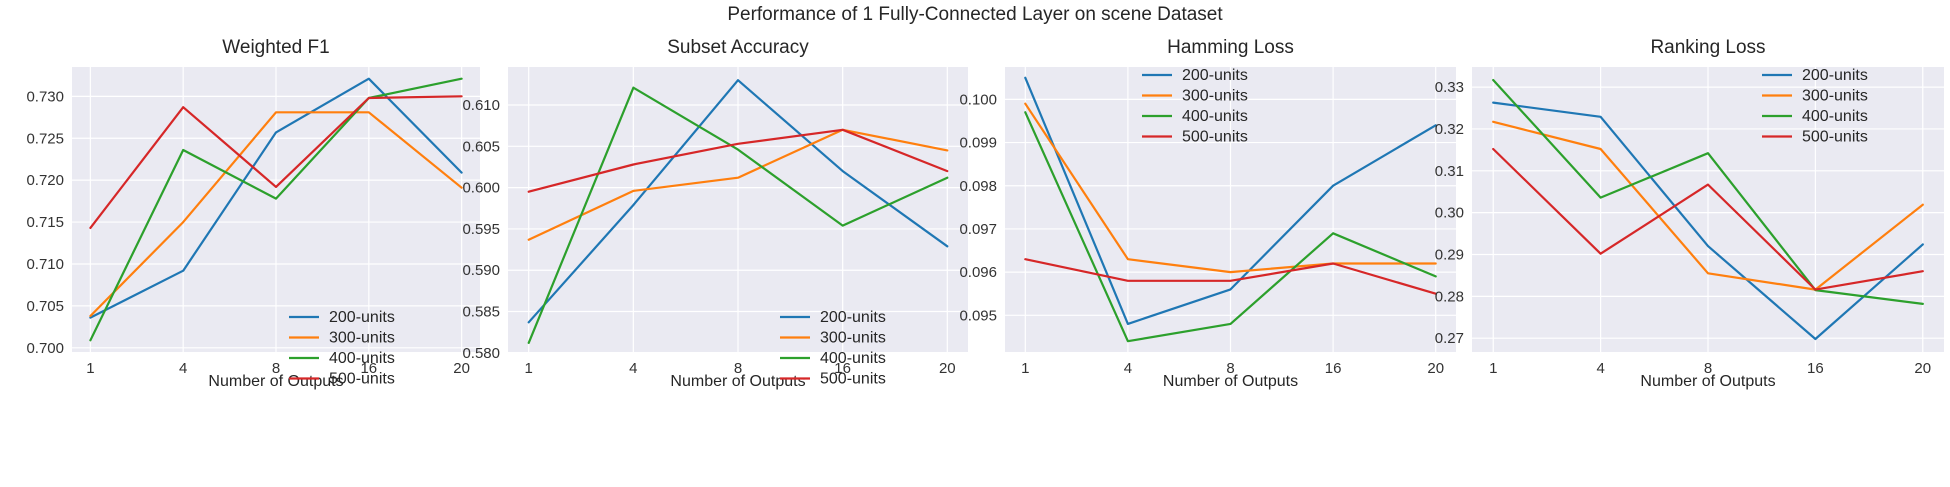 This screenshot has height=487, width=1950. Describe the element at coordinates (1449, 213) in the screenshot. I see `y-tick-label: 0.30` at that location.